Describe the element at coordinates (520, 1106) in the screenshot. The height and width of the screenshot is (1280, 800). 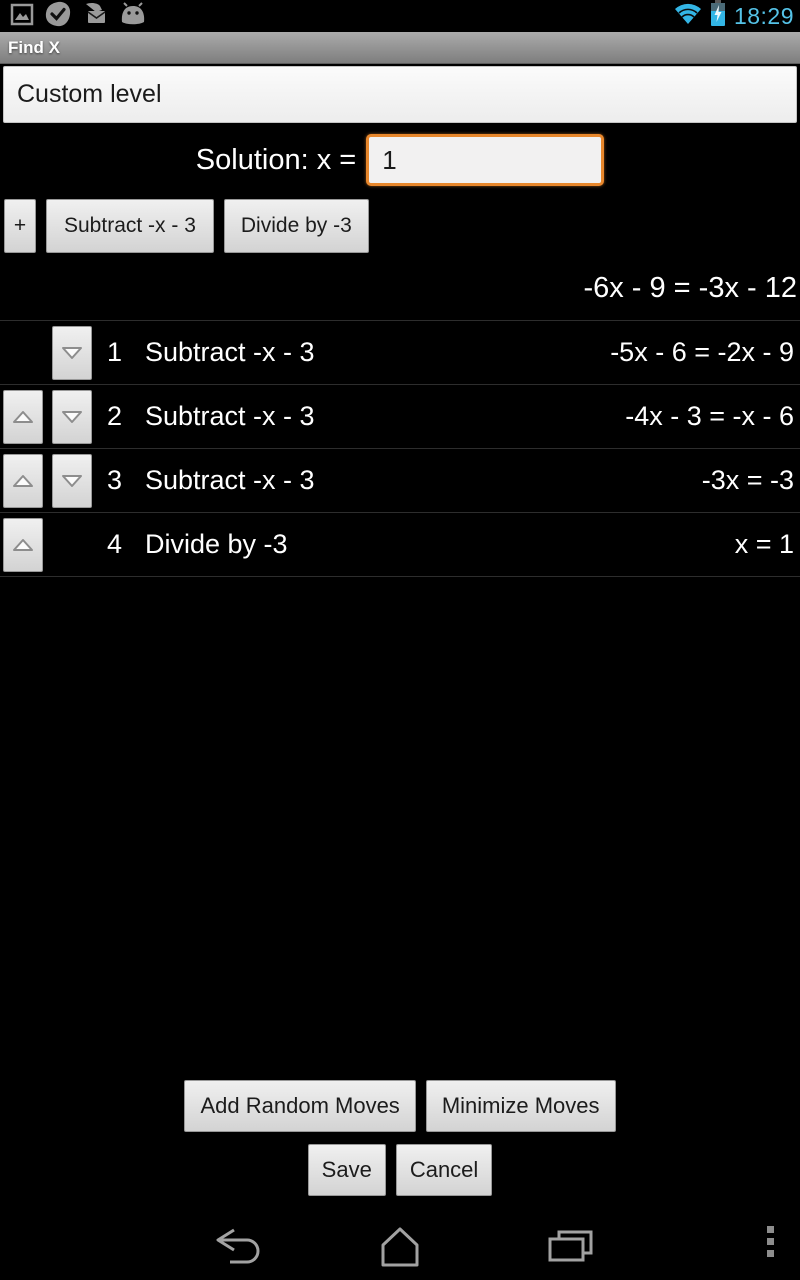
I see `minimize-moves-button: Minimize Moves` at that location.